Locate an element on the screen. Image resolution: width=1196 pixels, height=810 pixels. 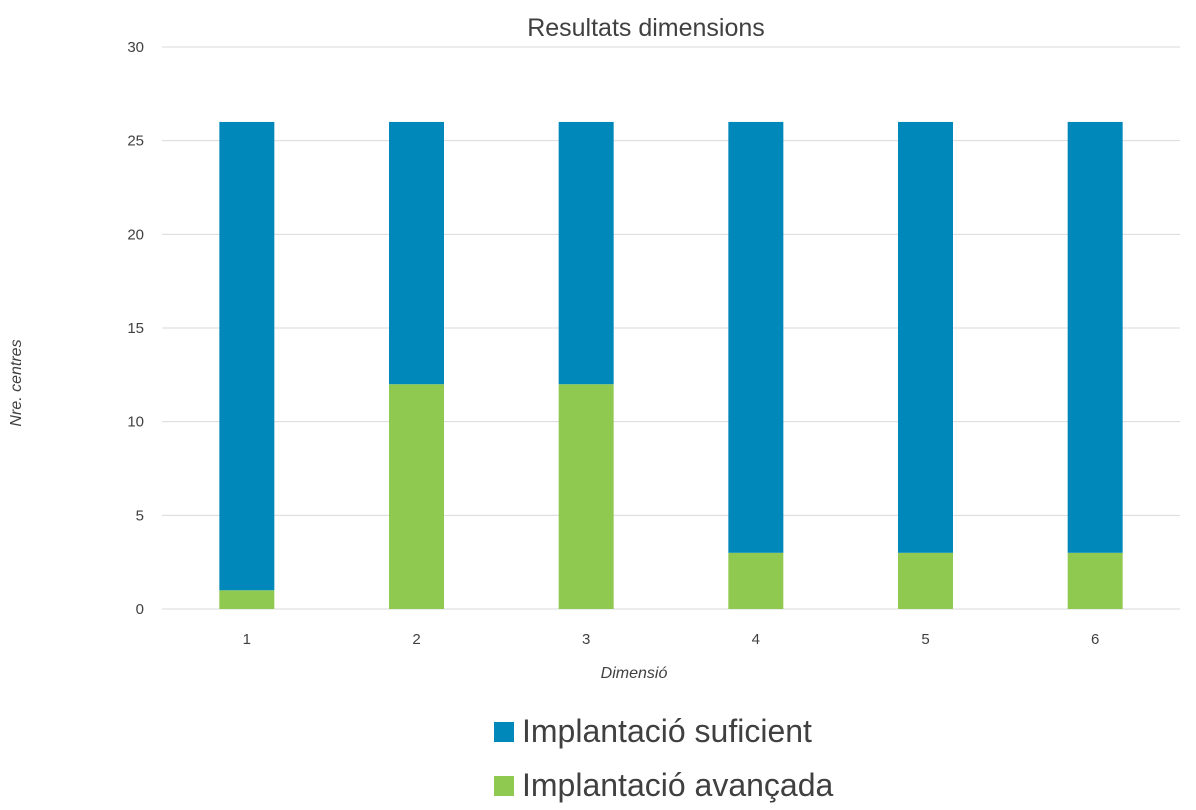
y-tick-label: 20 is located at coordinates (135, 234).